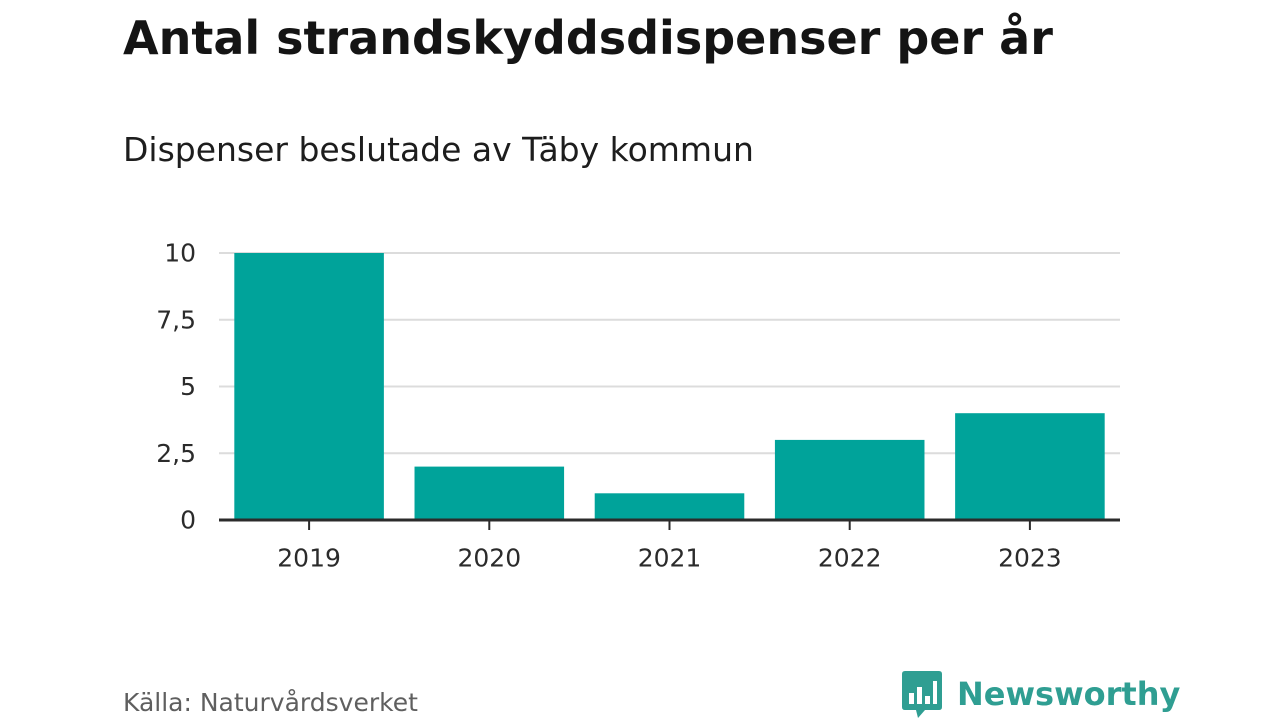 This screenshot has height=720, width=1280. Describe the element at coordinates (438, 149) in the screenshot. I see `chart-subtitle: Dispenser beslutade av Täby kommun` at that location.